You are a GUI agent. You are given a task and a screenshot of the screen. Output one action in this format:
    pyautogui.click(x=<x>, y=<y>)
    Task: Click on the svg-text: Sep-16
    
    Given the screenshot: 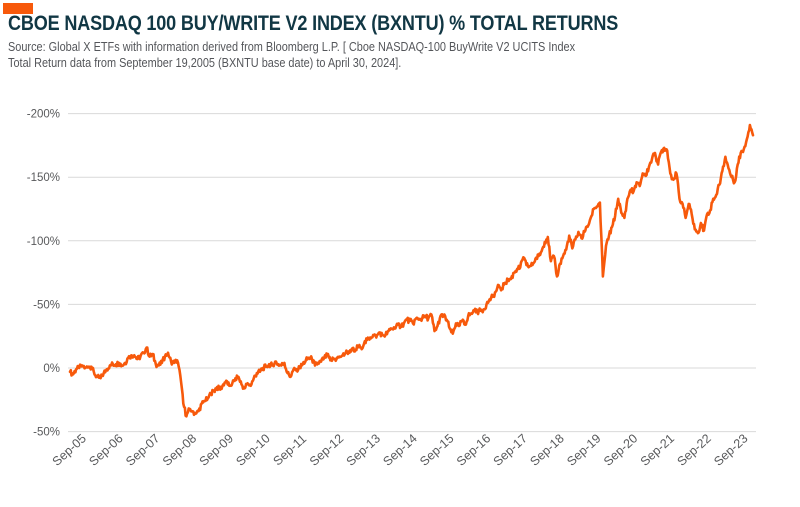 What is the action you would take?
    pyautogui.click(x=473, y=449)
    